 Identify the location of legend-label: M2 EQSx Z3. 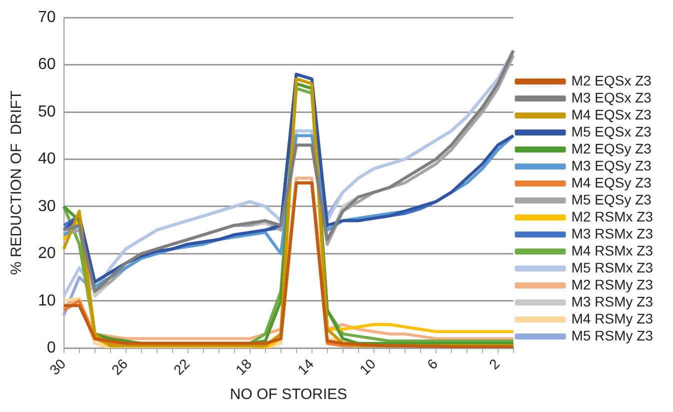
(611, 80).